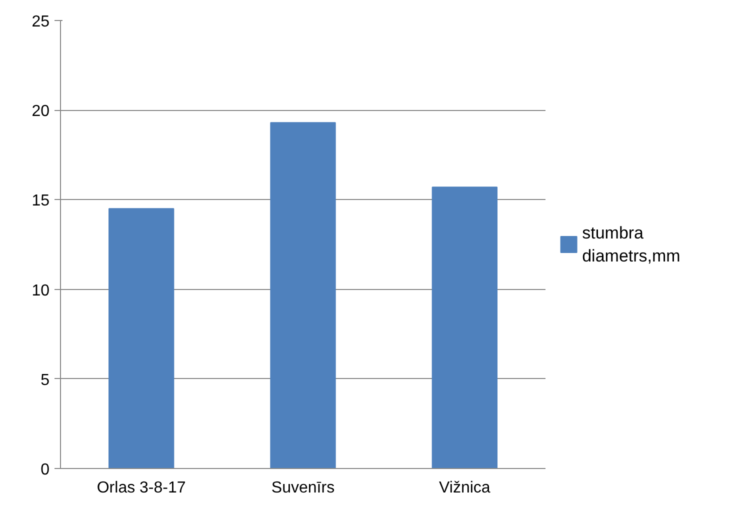  What do you see at coordinates (141, 488) in the screenshot?
I see `x-tick-label: Orlas 3-8-17` at bounding box center [141, 488].